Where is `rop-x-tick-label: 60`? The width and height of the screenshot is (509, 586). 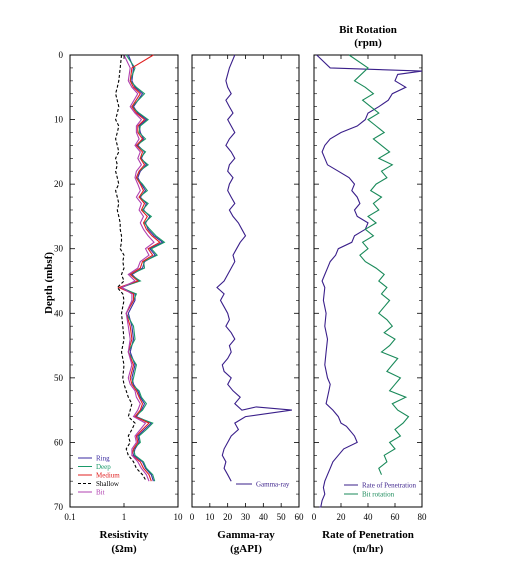 rop-x-tick-label: 60 is located at coordinates (396, 517).